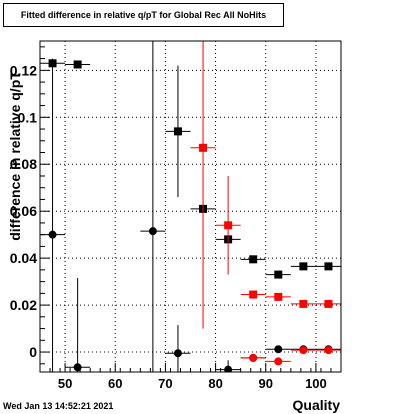 Image resolution: width=400 pixels, height=414 pixels. Describe the element at coordinates (165, 383) in the screenshot. I see `x-tick-label: 70` at that location.